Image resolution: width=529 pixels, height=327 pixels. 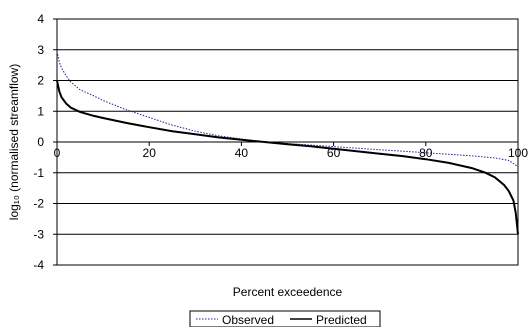 What do you see at coordinates (40, 50) in the screenshot?
I see `y-tick-label: 3` at bounding box center [40, 50].